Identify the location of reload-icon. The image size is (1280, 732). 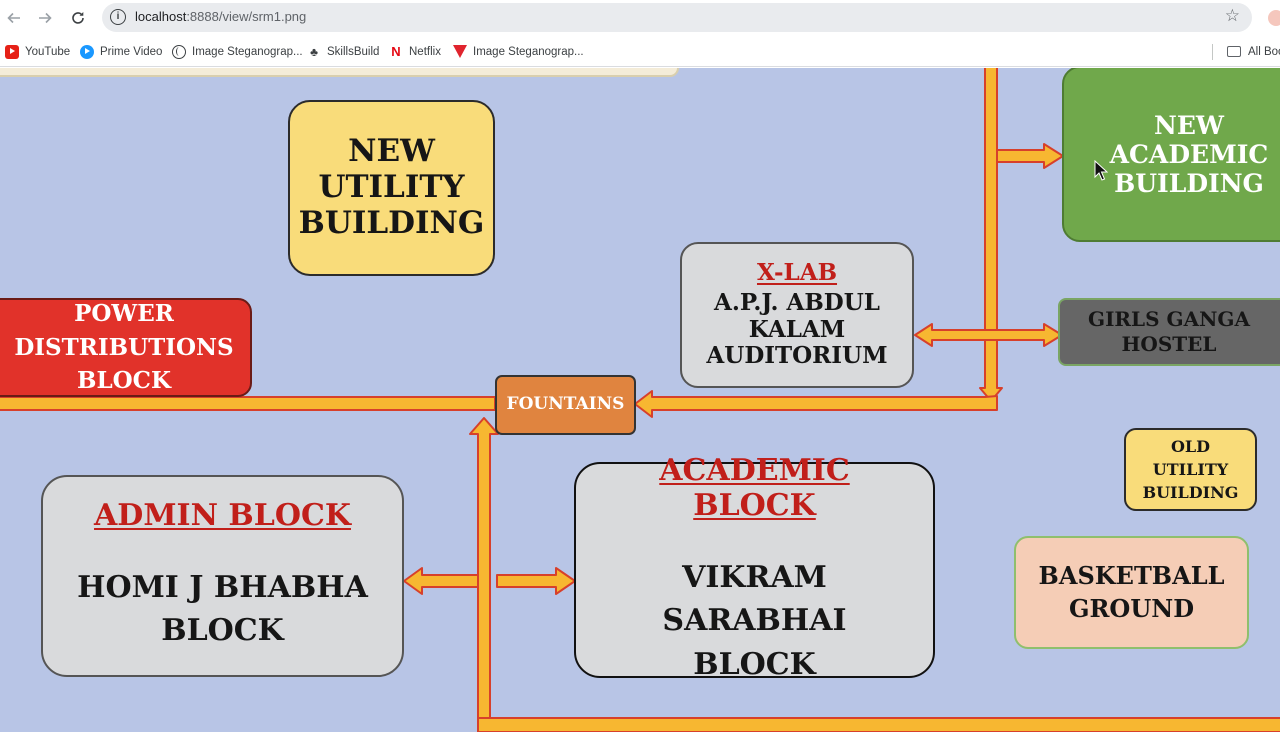
(78, 18).